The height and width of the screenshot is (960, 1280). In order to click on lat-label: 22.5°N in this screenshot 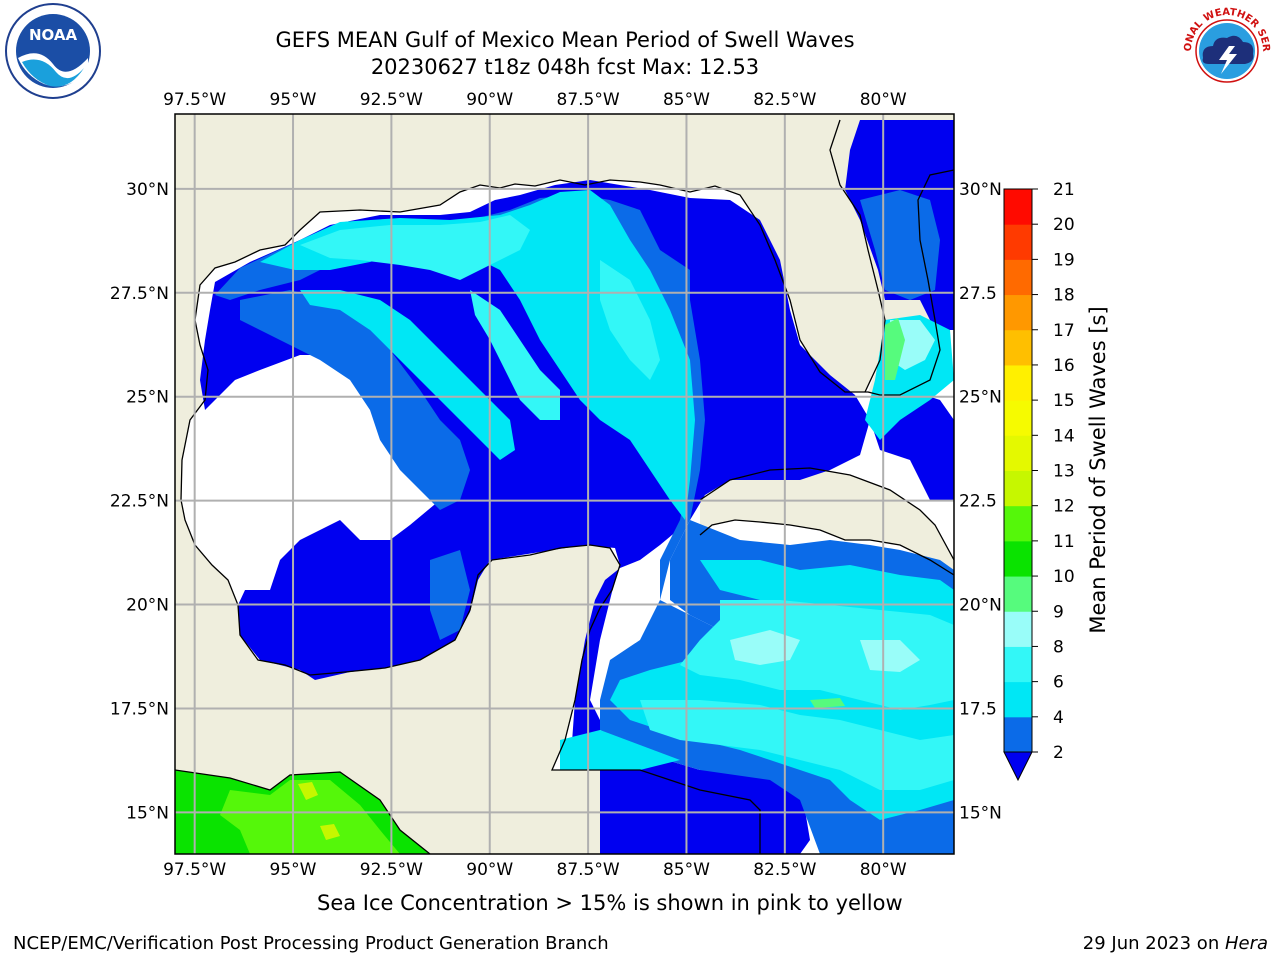, I will do `click(139, 502)`.